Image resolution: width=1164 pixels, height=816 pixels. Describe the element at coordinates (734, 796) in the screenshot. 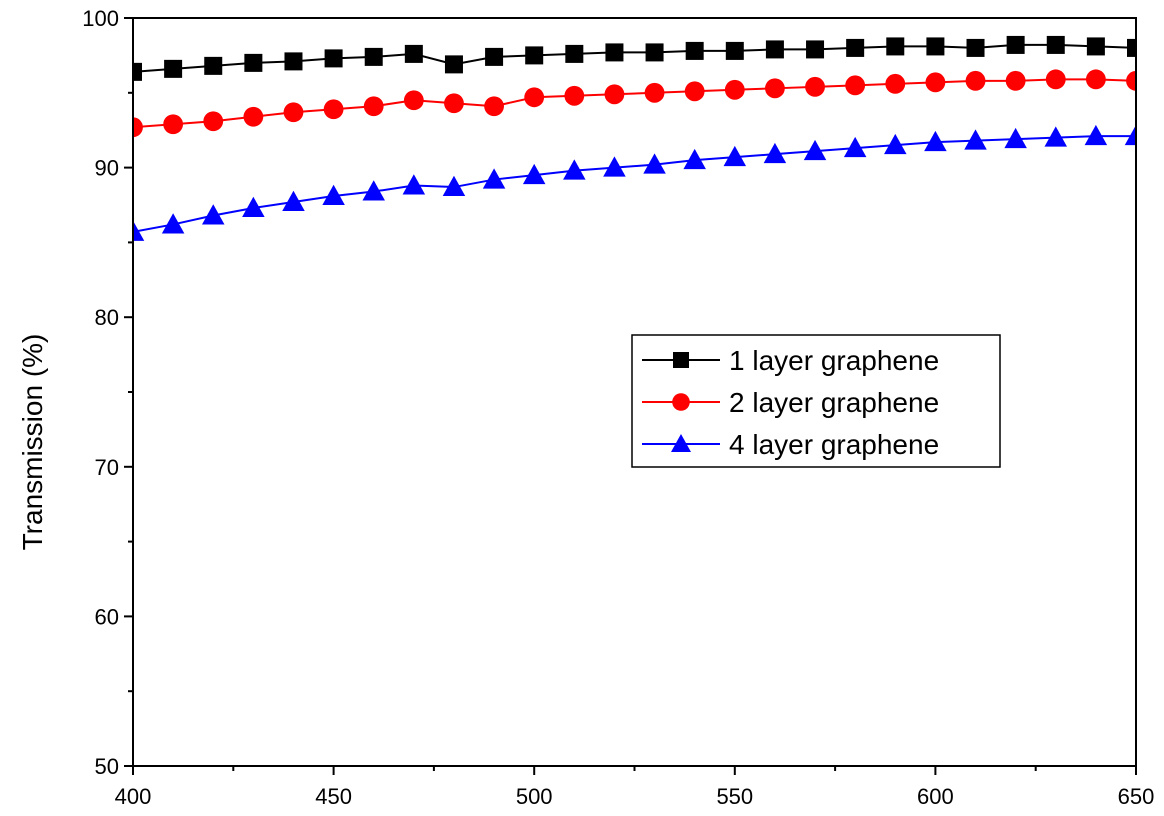

I see `x-tick-label: 550` at that location.